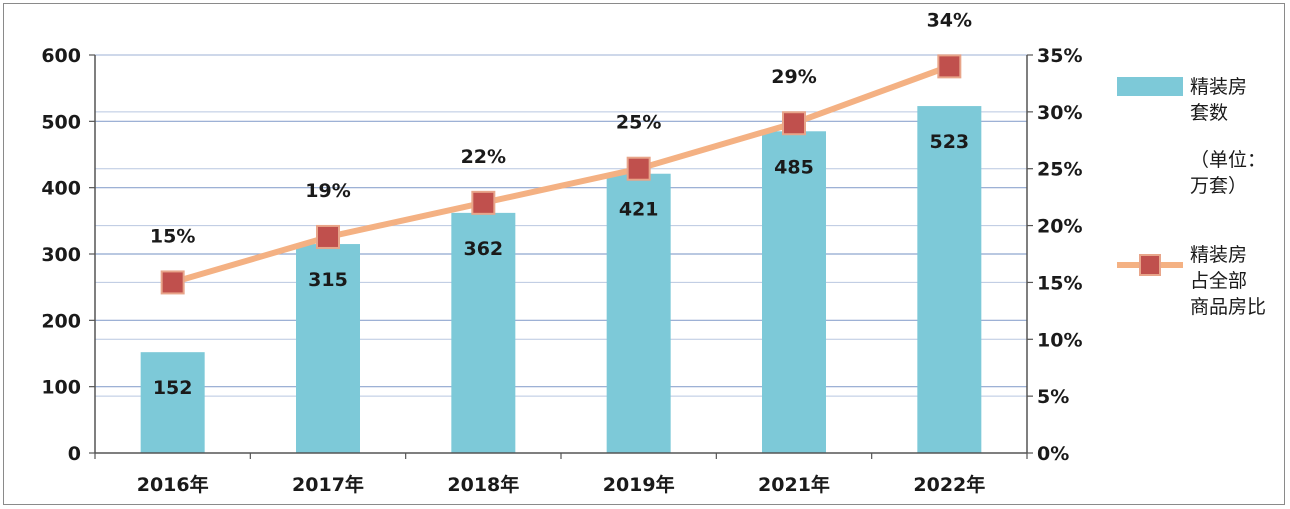  What do you see at coordinates (61, 255) in the screenshot?
I see `left-axis-tick-label: 300` at bounding box center [61, 255].